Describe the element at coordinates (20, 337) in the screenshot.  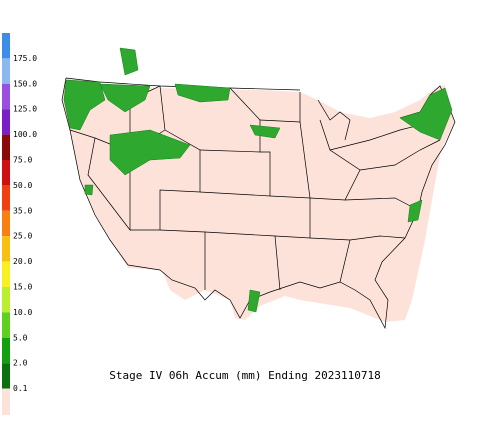
I see `legend-label: 5.0` at that location.